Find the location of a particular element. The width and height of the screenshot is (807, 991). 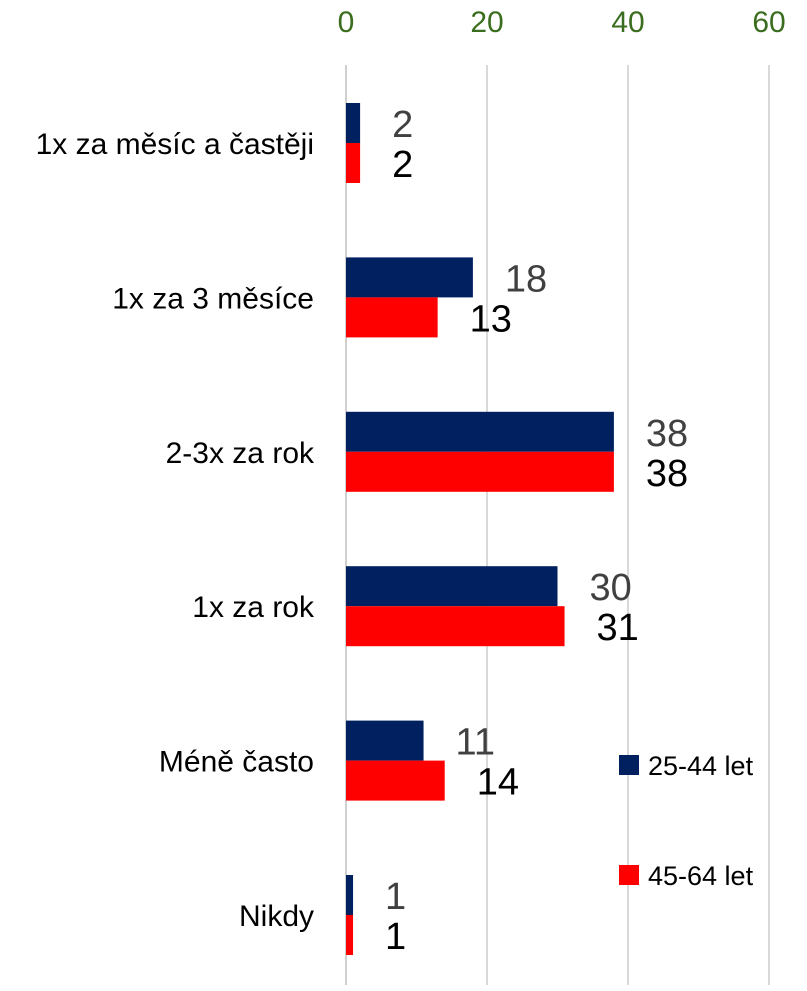

bar-45-64-let-2-3x-za-rok is located at coordinates (480, 471).